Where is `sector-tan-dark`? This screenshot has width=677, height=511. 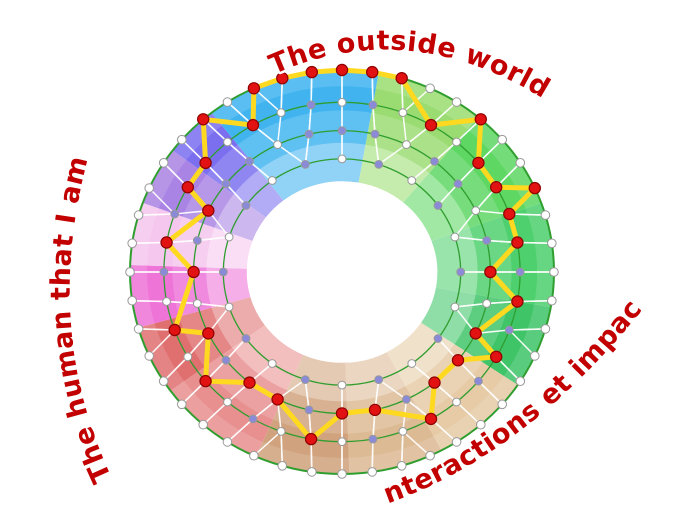 sector-tan-dark is located at coordinates (302, 415).